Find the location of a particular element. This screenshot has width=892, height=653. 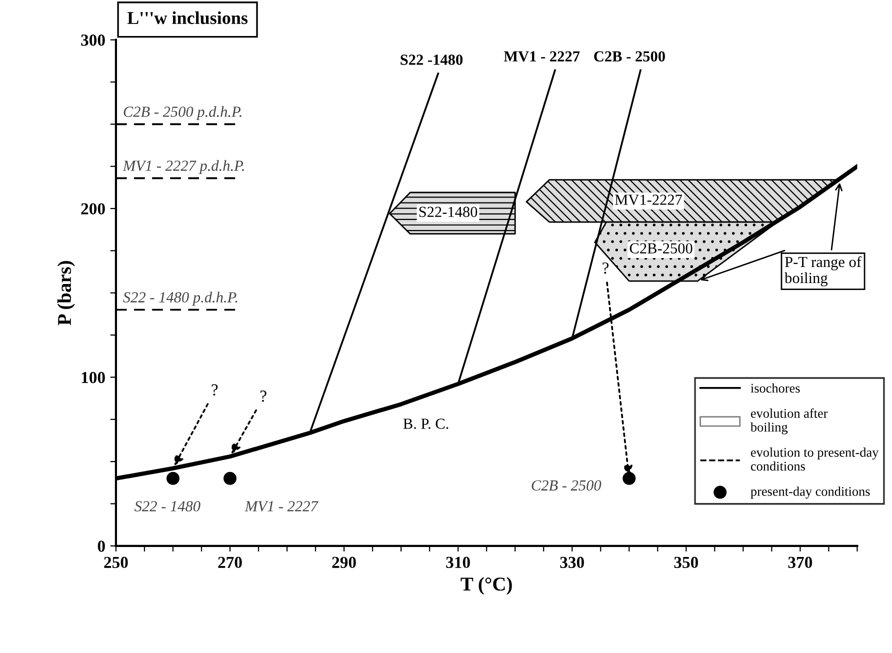

y-axis-title: P (bars) is located at coordinates (66, 293).